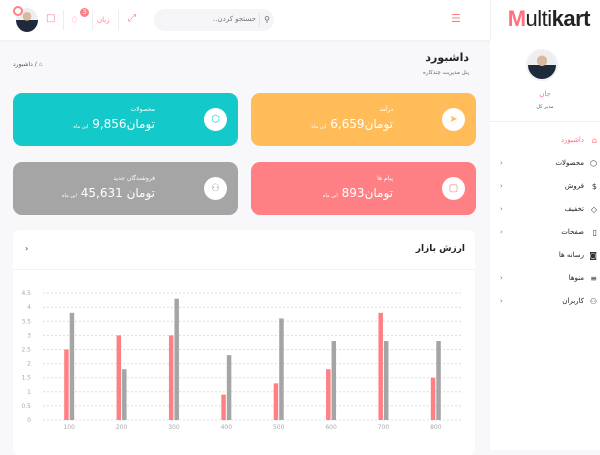 The height and width of the screenshot is (455, 600). Describe the element at coordinates (214, 20) in the screenshot. I see `search-input: ⚲ جستجو کردن..` at that location.